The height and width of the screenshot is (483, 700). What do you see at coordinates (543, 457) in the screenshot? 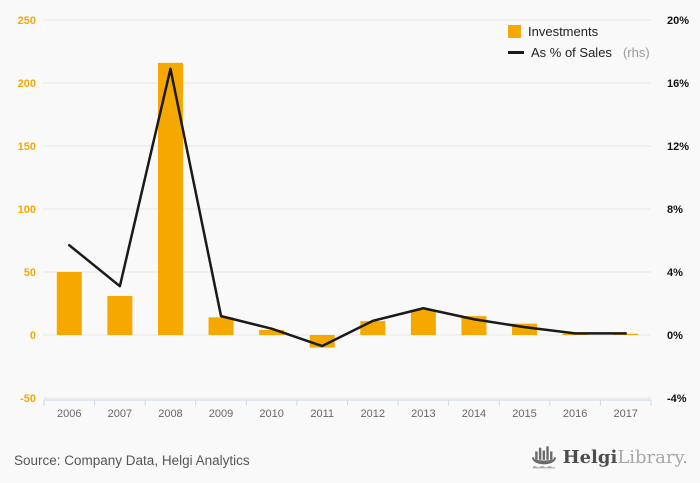
I see `ship-icon` at bounding box center [543, 457].